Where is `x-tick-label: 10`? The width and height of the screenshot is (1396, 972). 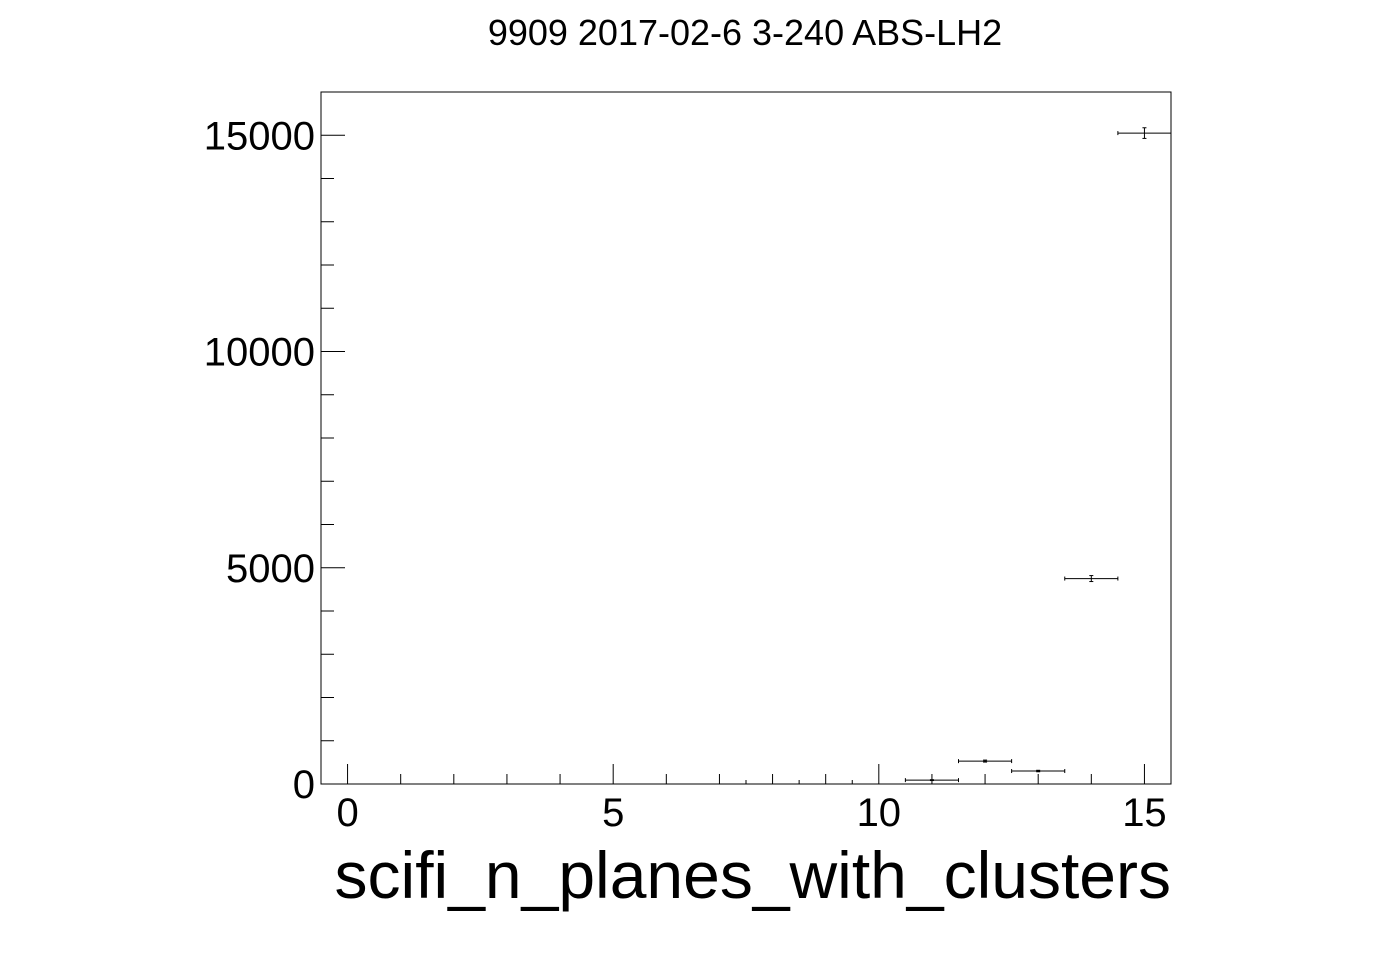 x-tick-label: 10 is located at coordinates (879, 813).